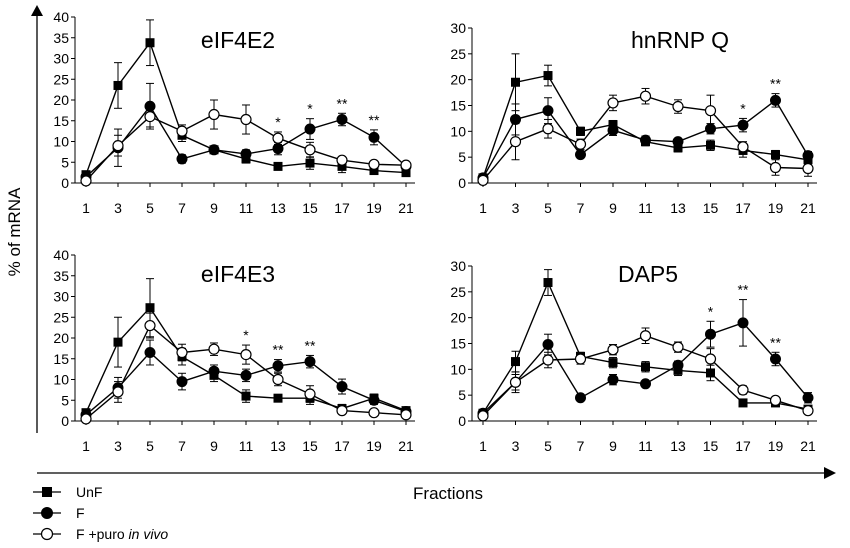  Describe the element at coordinates (89, 492) in the screenshot. I see `legend-label-unf: UnF` at that location.